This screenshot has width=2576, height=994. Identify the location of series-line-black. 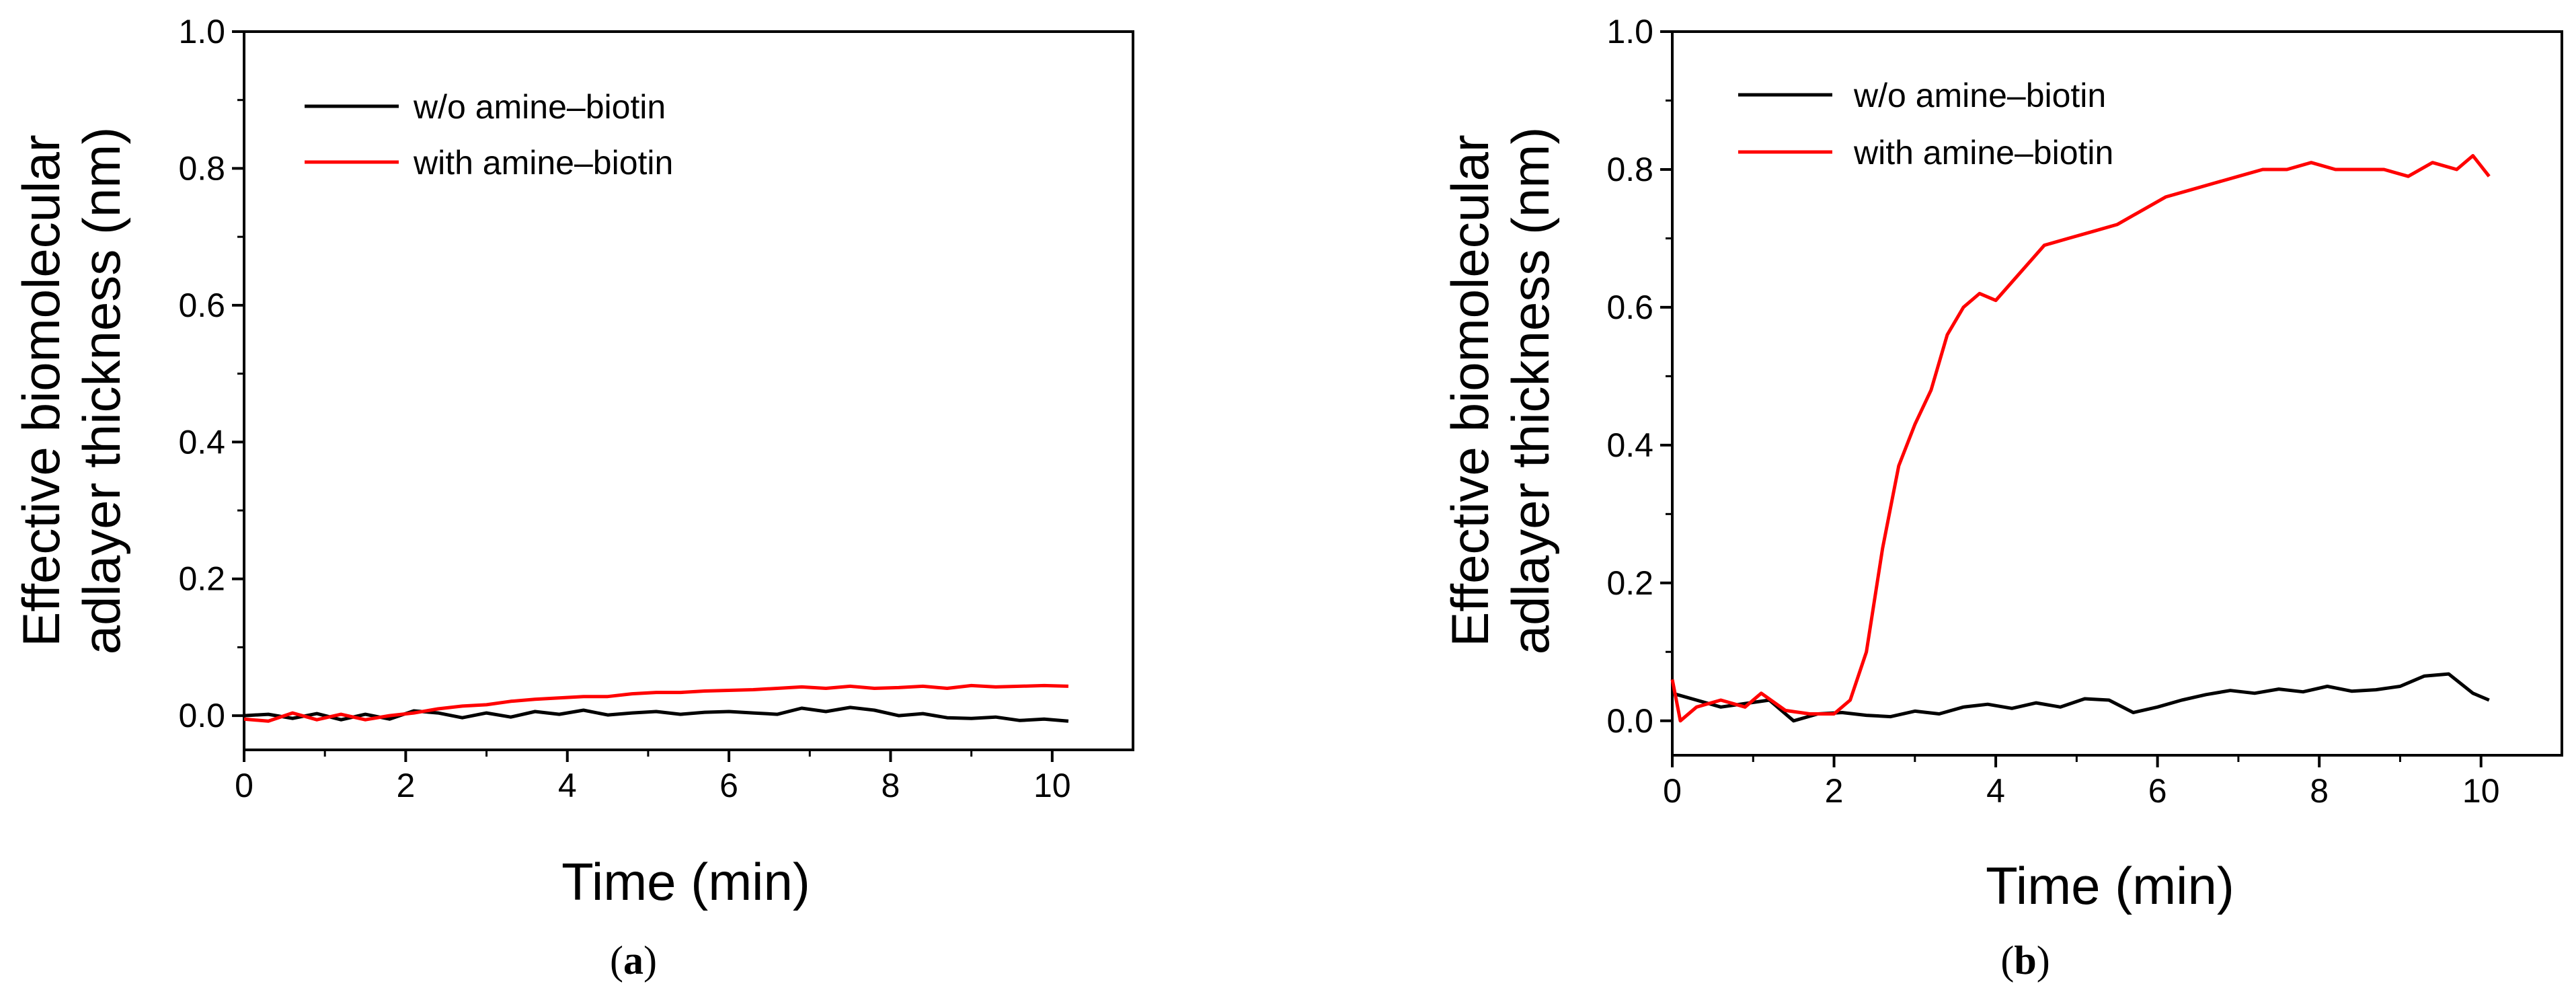
(2081, 698).